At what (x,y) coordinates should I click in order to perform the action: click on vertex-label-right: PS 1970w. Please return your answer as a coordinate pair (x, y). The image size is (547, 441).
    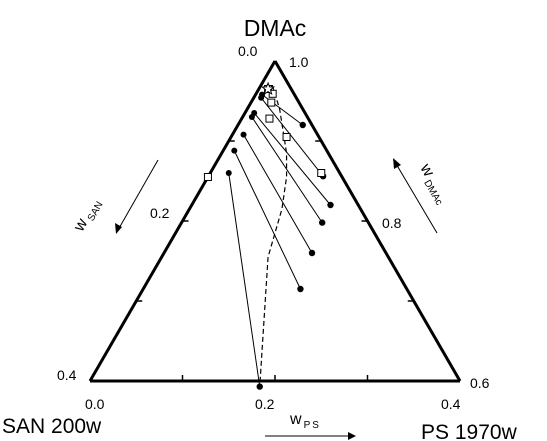
    Looking at the image, I should click on (469, 431).